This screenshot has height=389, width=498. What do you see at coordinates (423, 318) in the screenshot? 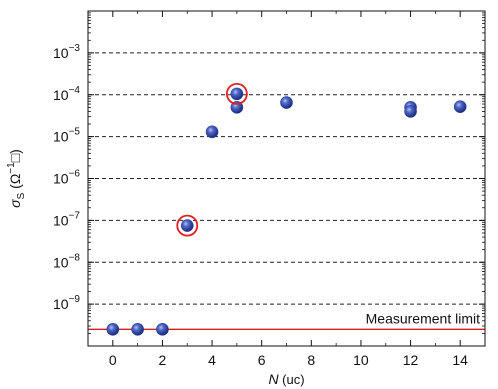
I see `measurement-limit-label: Measurement limit` at bounding box center [423, 318].